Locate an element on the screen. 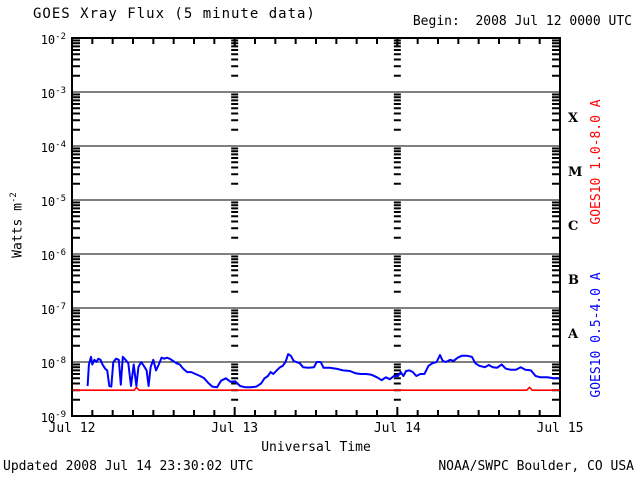 The image size is (640, 480). y-tick-label: 10-4 is located at coordinates (53, 147).